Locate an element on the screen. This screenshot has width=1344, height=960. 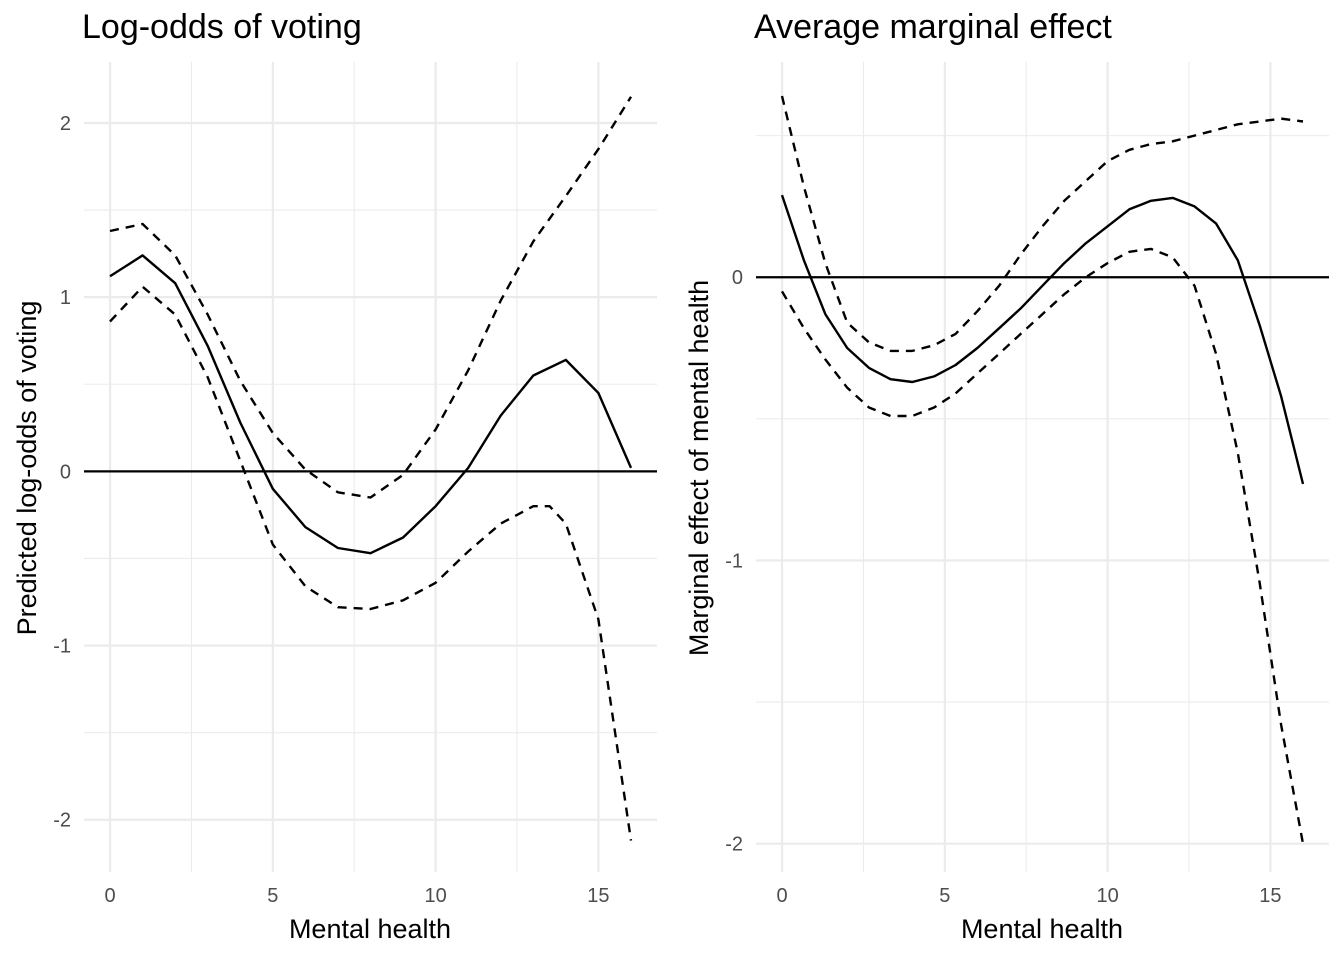
y-axis-label: Predicted log-odds of voting is located at coordinates (27, 468).